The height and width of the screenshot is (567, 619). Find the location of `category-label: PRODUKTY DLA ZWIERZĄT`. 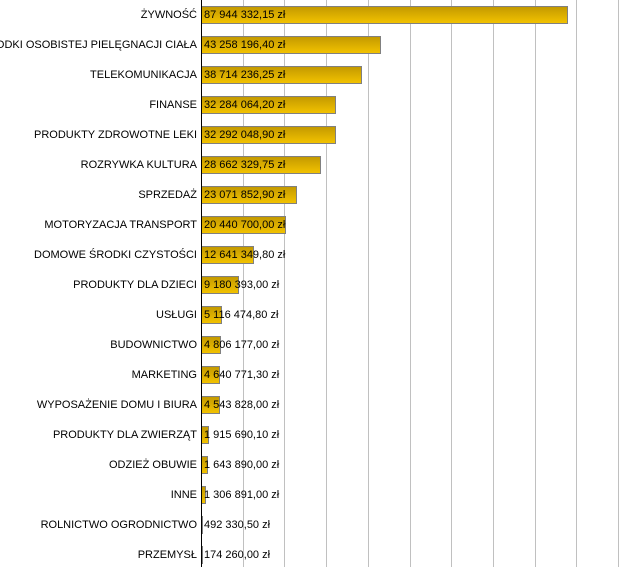

category-label: PRODUKTY DLA ZWIERZĄT is located at coordinates (124, 435).